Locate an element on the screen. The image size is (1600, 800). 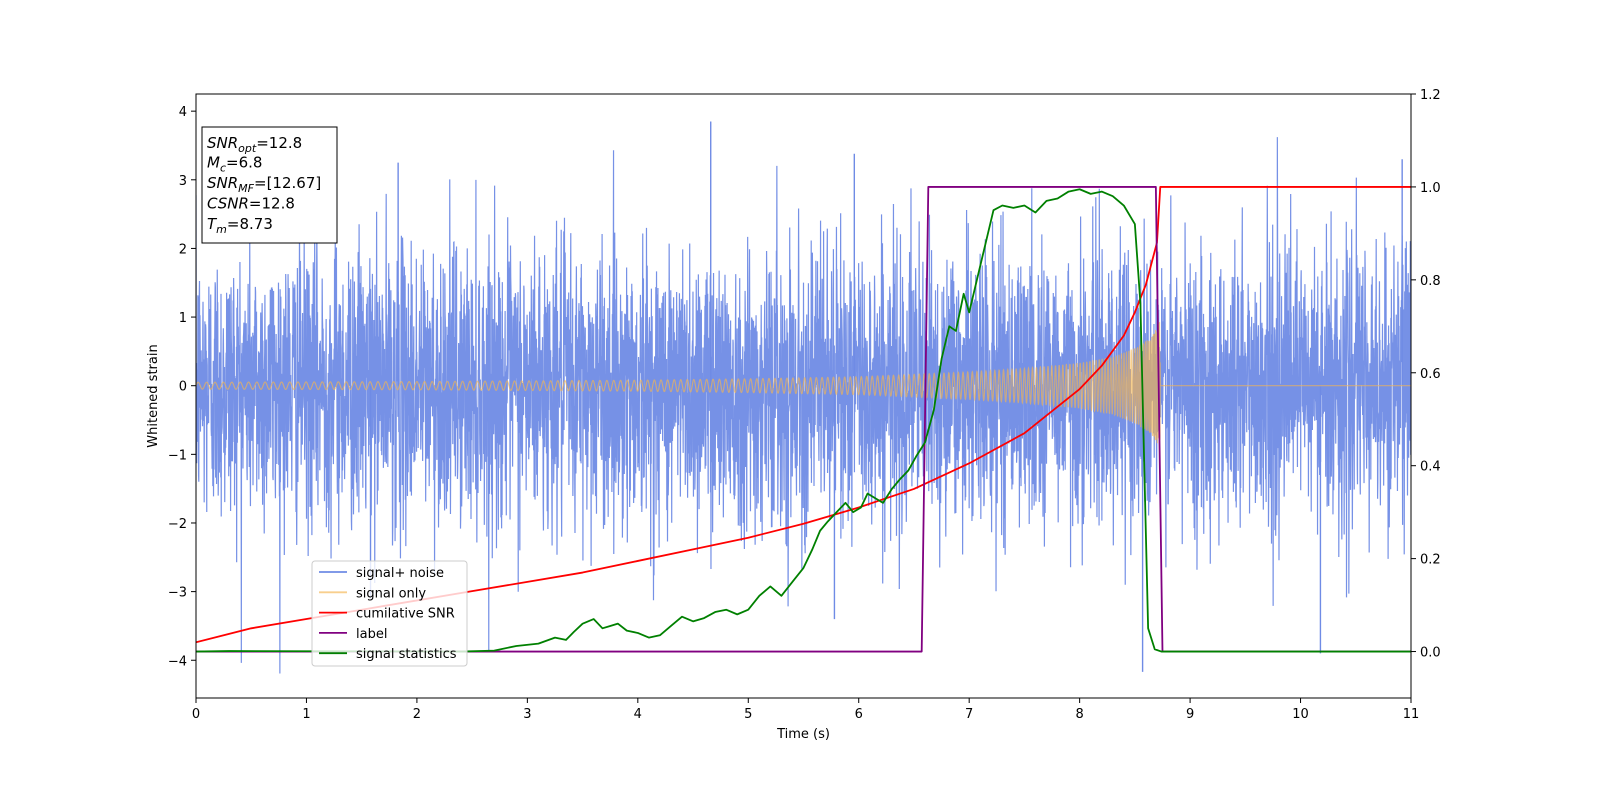
y-tick-label: 0 is located at coordinates (183, 387).